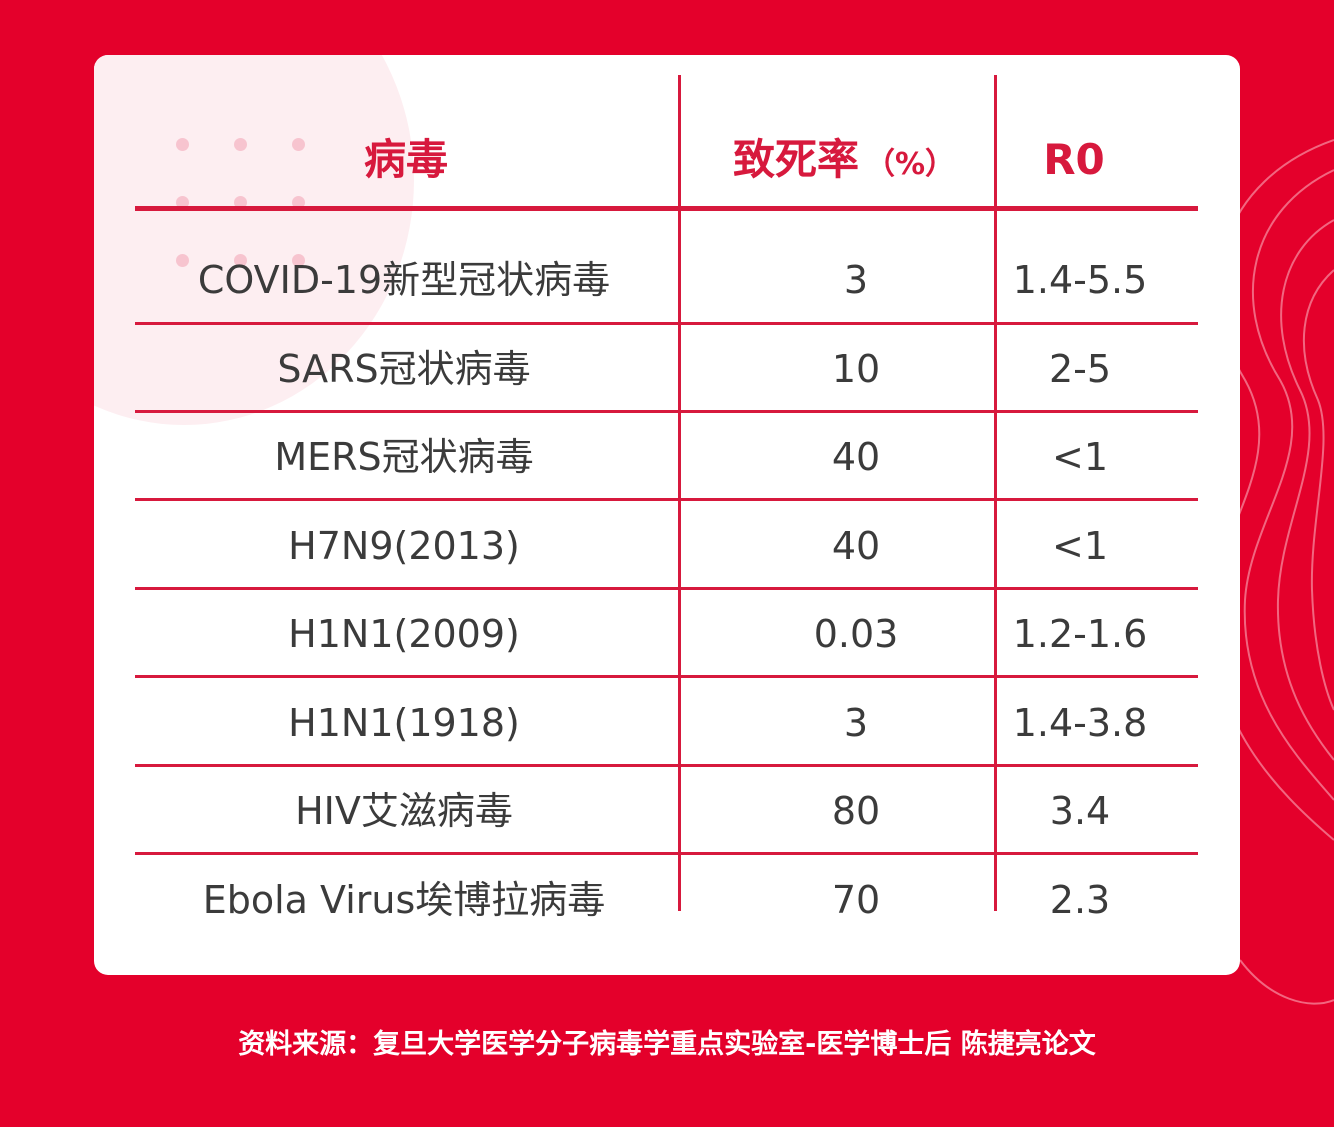 The width and height of the screenshot is (1334, 1127). Describe the element at coordinates (1080, 369) in the screenshot. I see `cell-r0: 2-5` at that location.